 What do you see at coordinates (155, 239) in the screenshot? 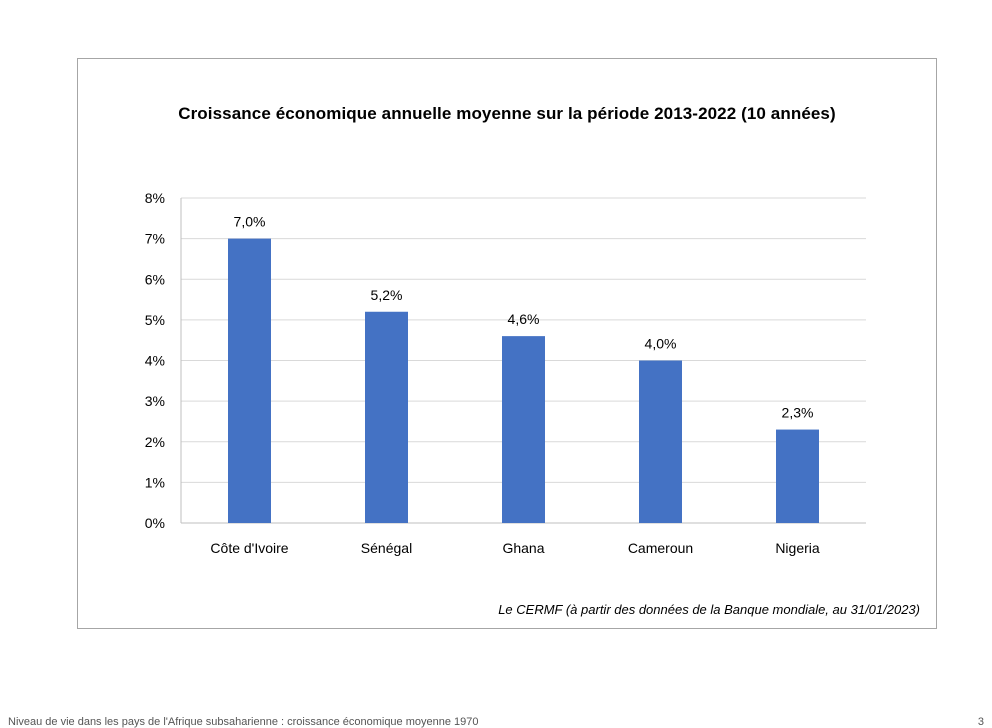
I see `y-tick-label: 7%` at bounding box center [155, 239].